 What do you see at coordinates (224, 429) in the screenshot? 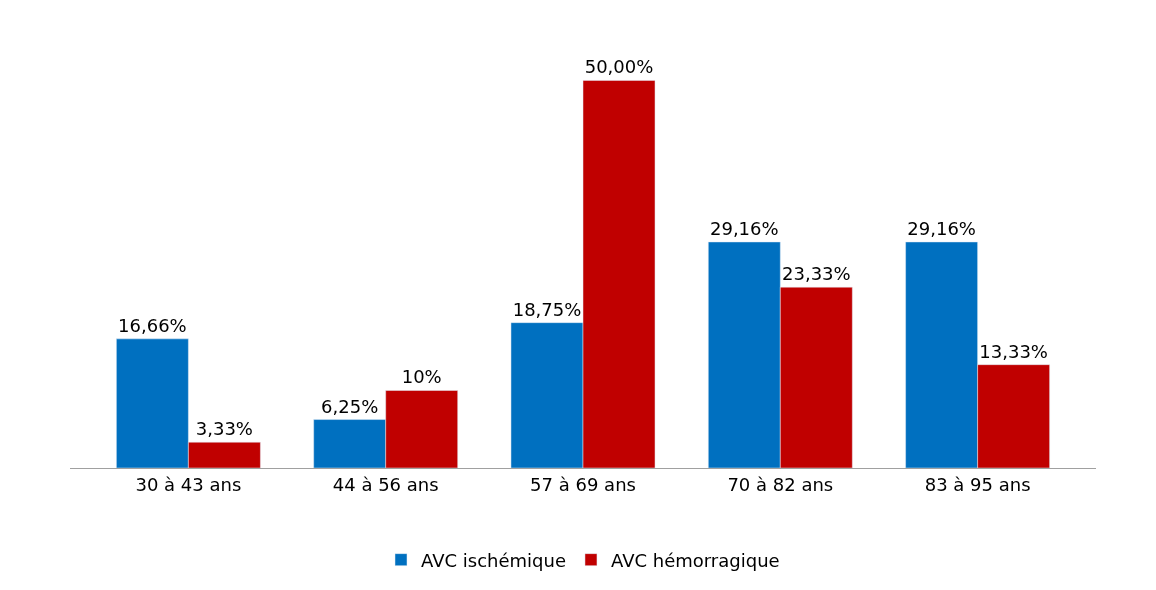
I see `data-label: 3,33%` at bounding box center [224, 429].